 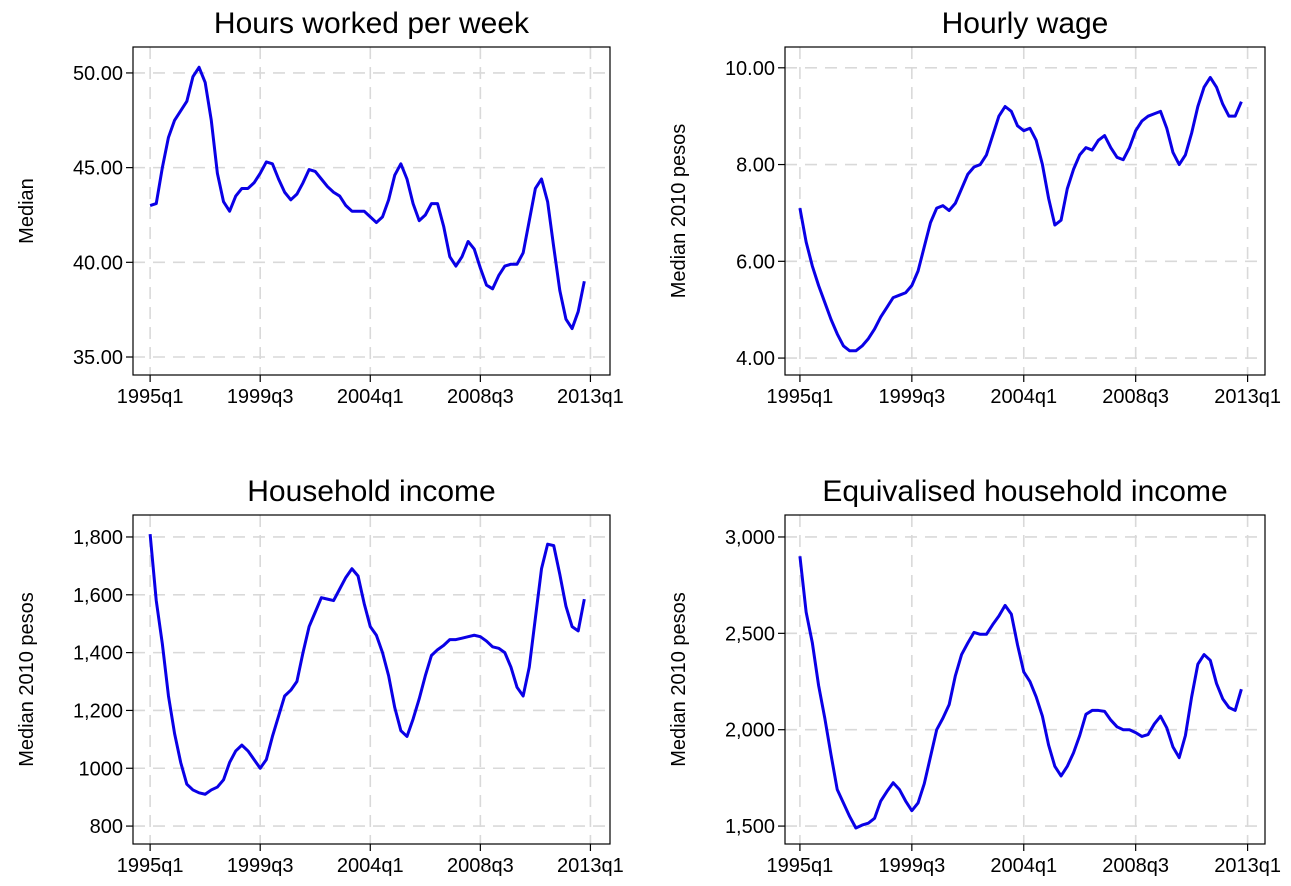 What do you see at coordinates (27, 211) in the screenshot?
I see `y-axis-label: Median` at bounding box center [27, 211].